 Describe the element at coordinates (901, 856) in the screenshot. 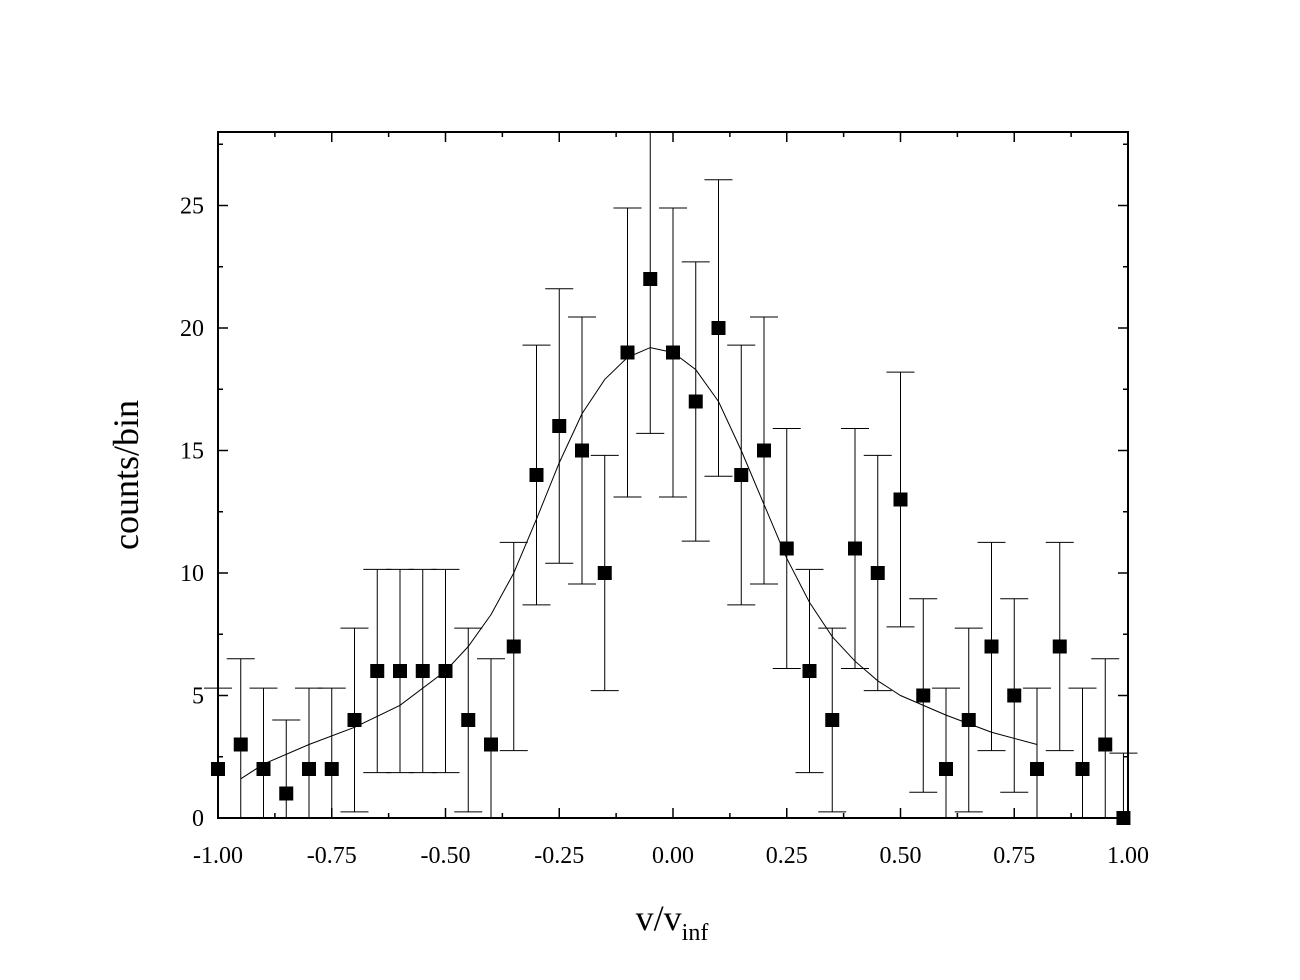

I see `x-tick-label: 0.50` at that location.